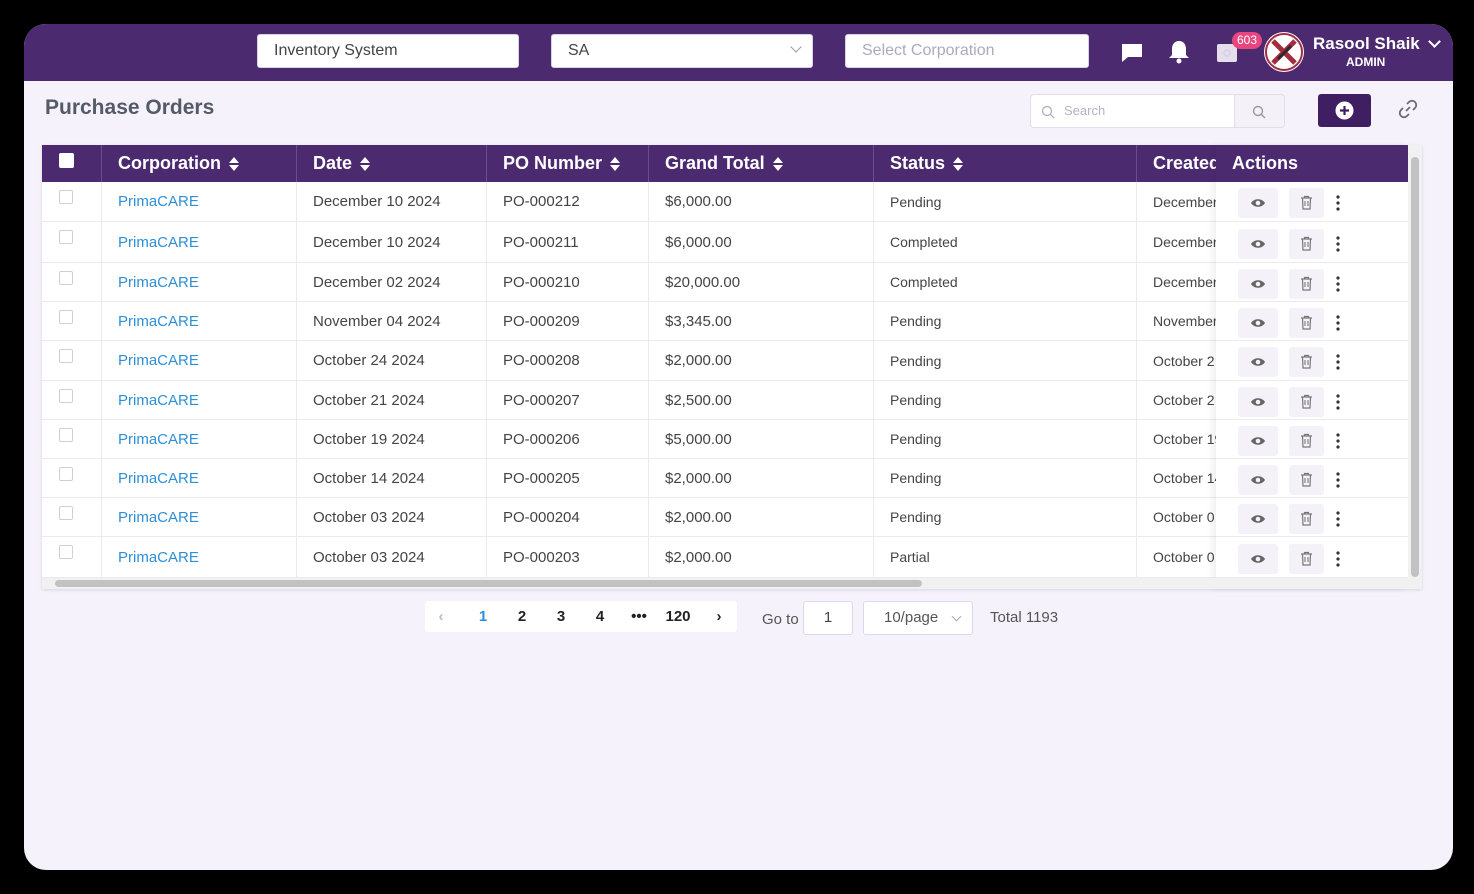 The image size is (1474, 894). Describe the element at coordinates (392, 163) in the screenshot. I see `column-date: Date` at that location.